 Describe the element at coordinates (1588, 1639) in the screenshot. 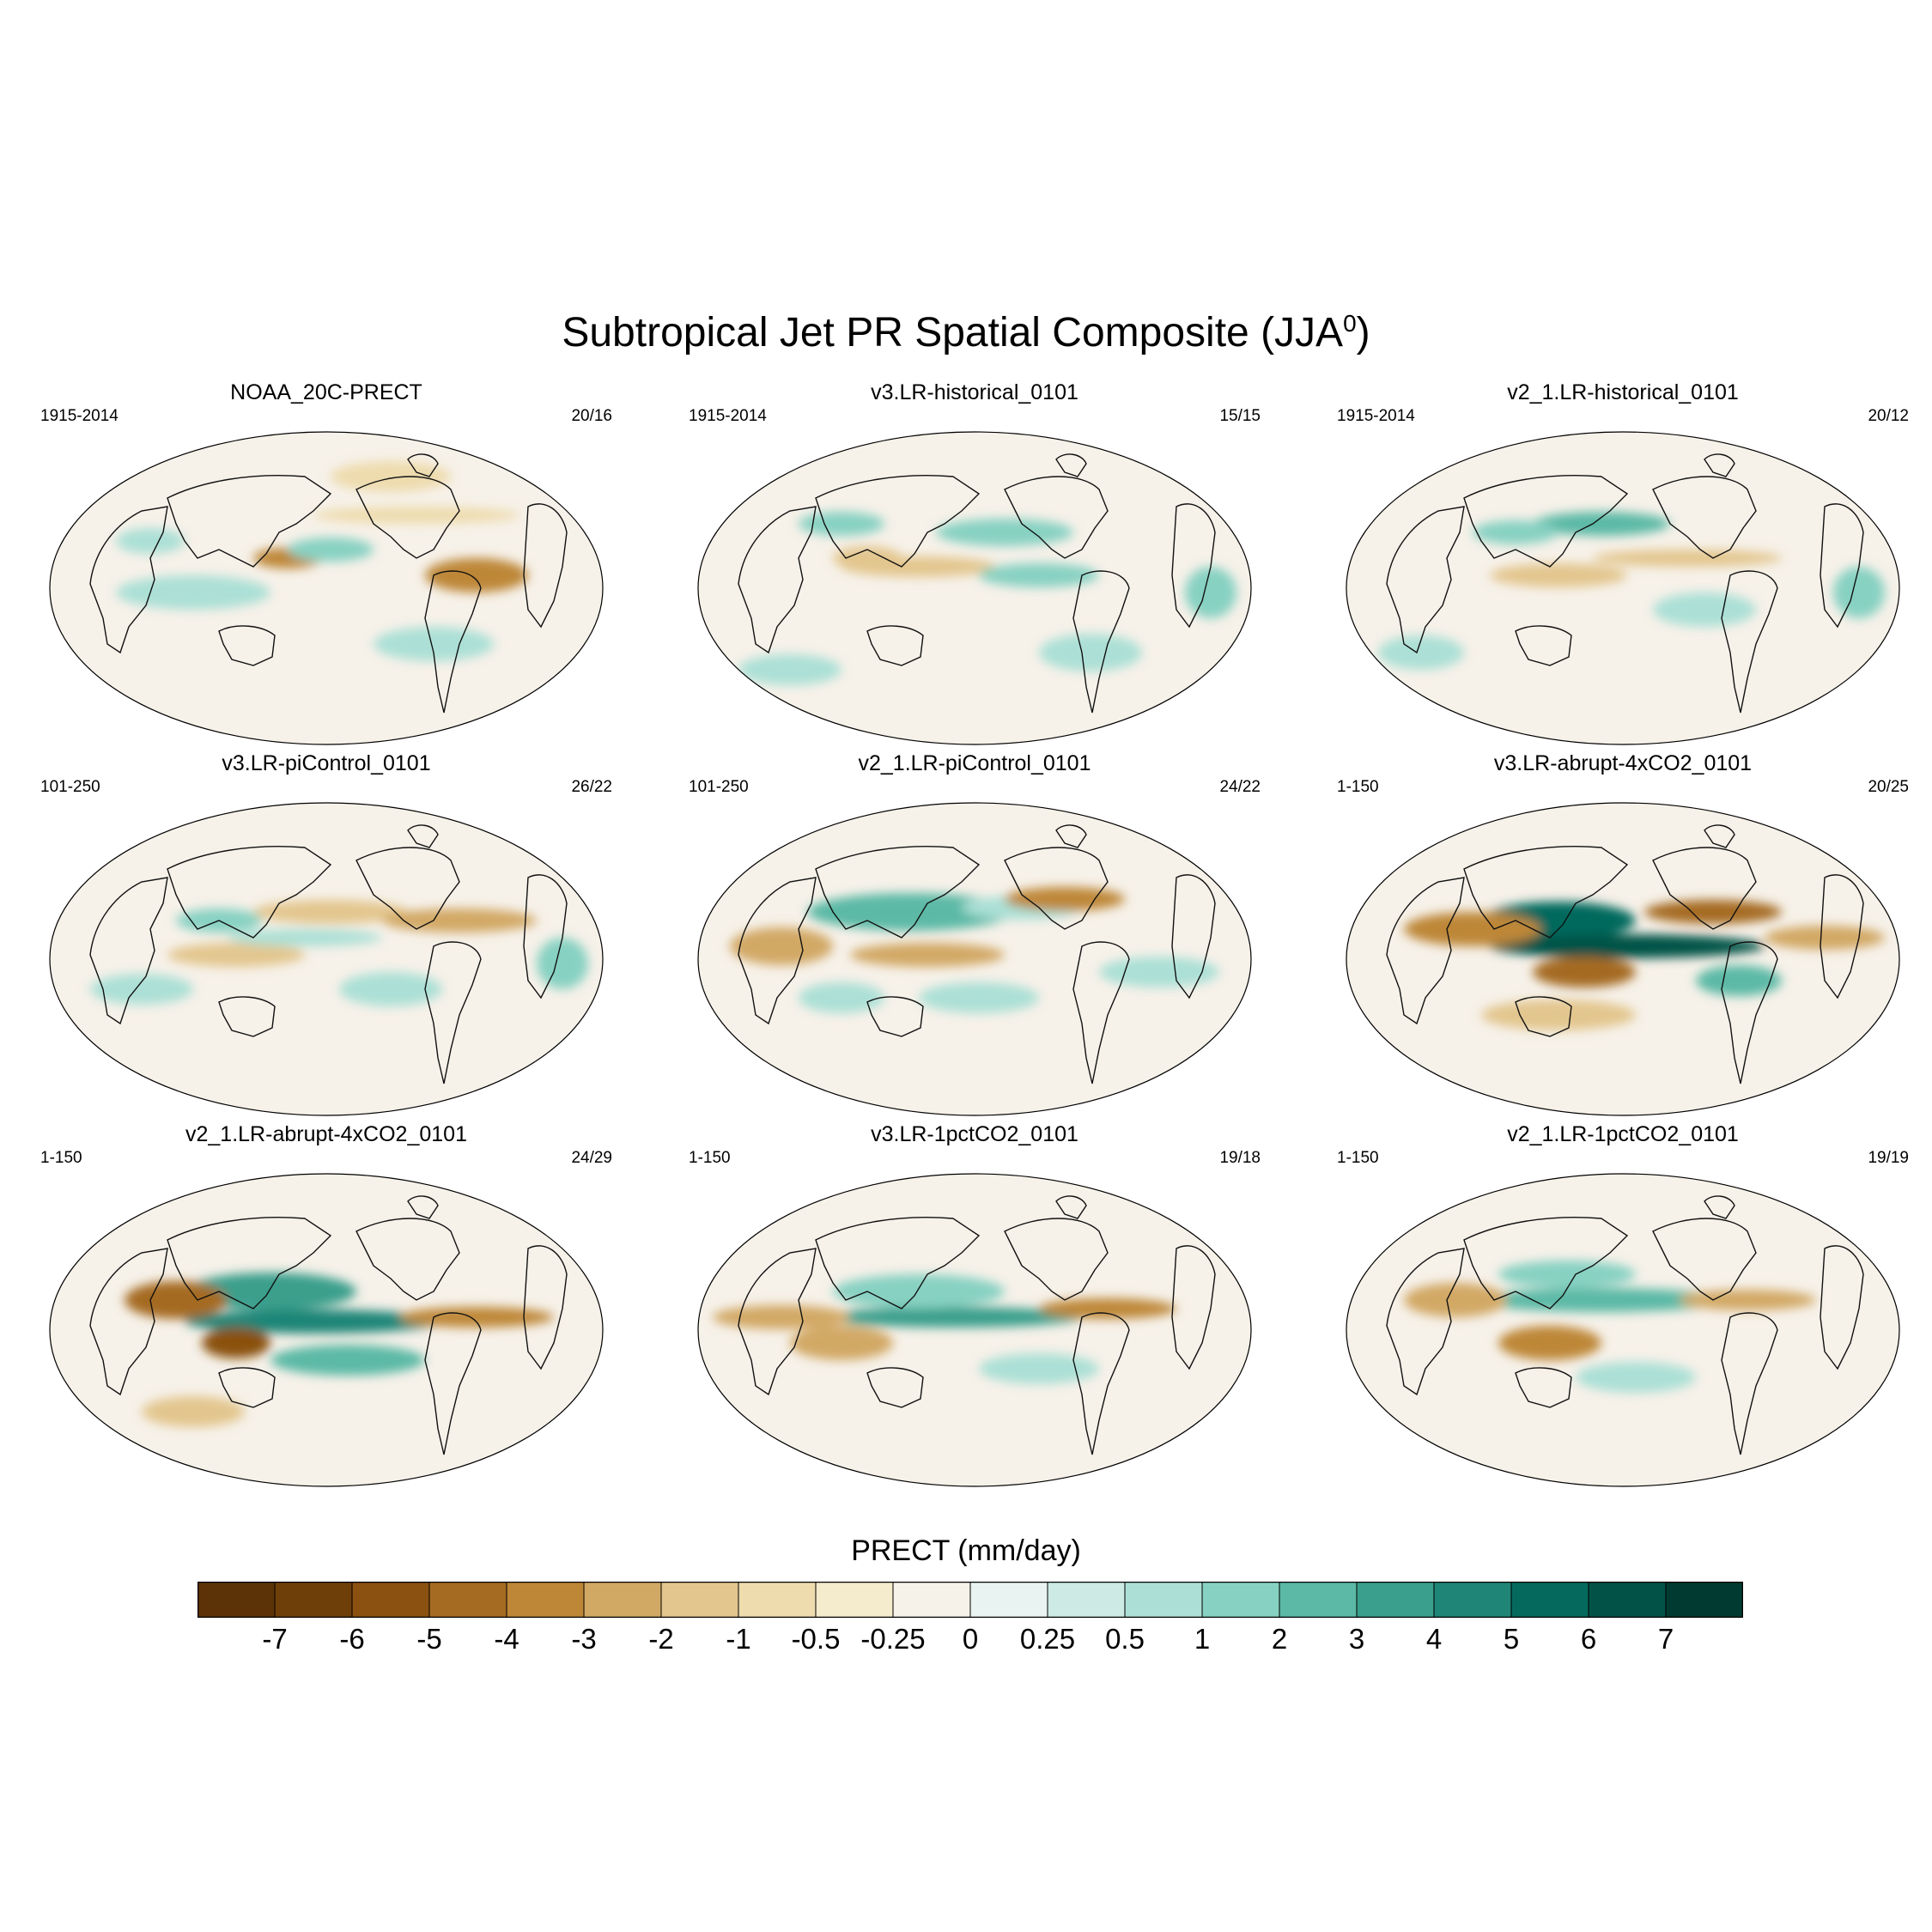

I see `colorbar-tick-label: 6` at that location.